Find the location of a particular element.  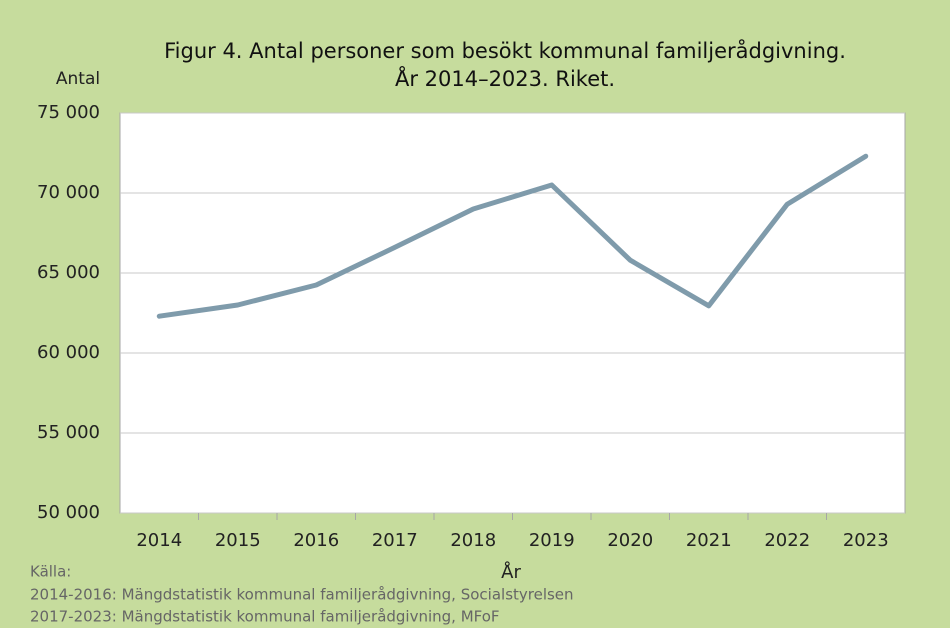

x-axis-label: År is located at coordinates (511, 572).